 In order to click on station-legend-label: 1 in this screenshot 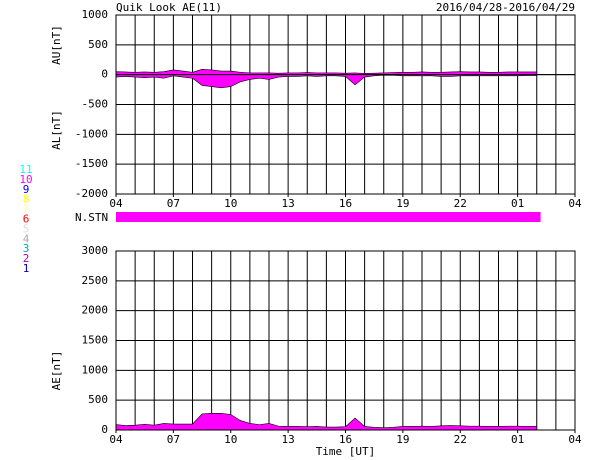, I will do `click(26, 268)`.